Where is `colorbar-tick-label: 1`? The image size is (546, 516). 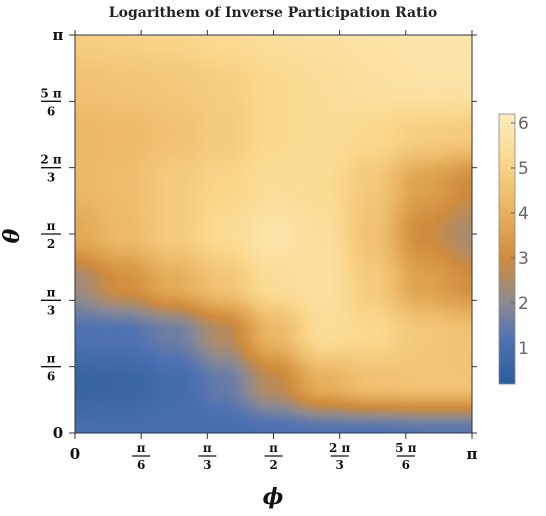
colorbar-tick-label: 1 is located at coordinates (523, 349).